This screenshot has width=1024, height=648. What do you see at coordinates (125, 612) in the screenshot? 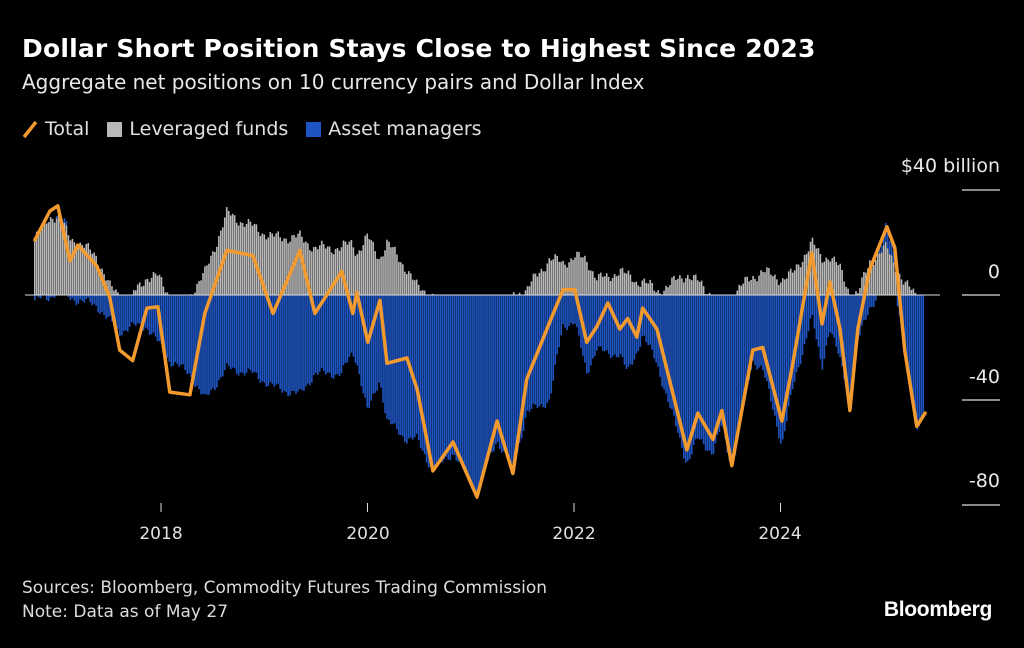
I see `note-text: Note: Data as of May 27` at bounding box center [125, 612].